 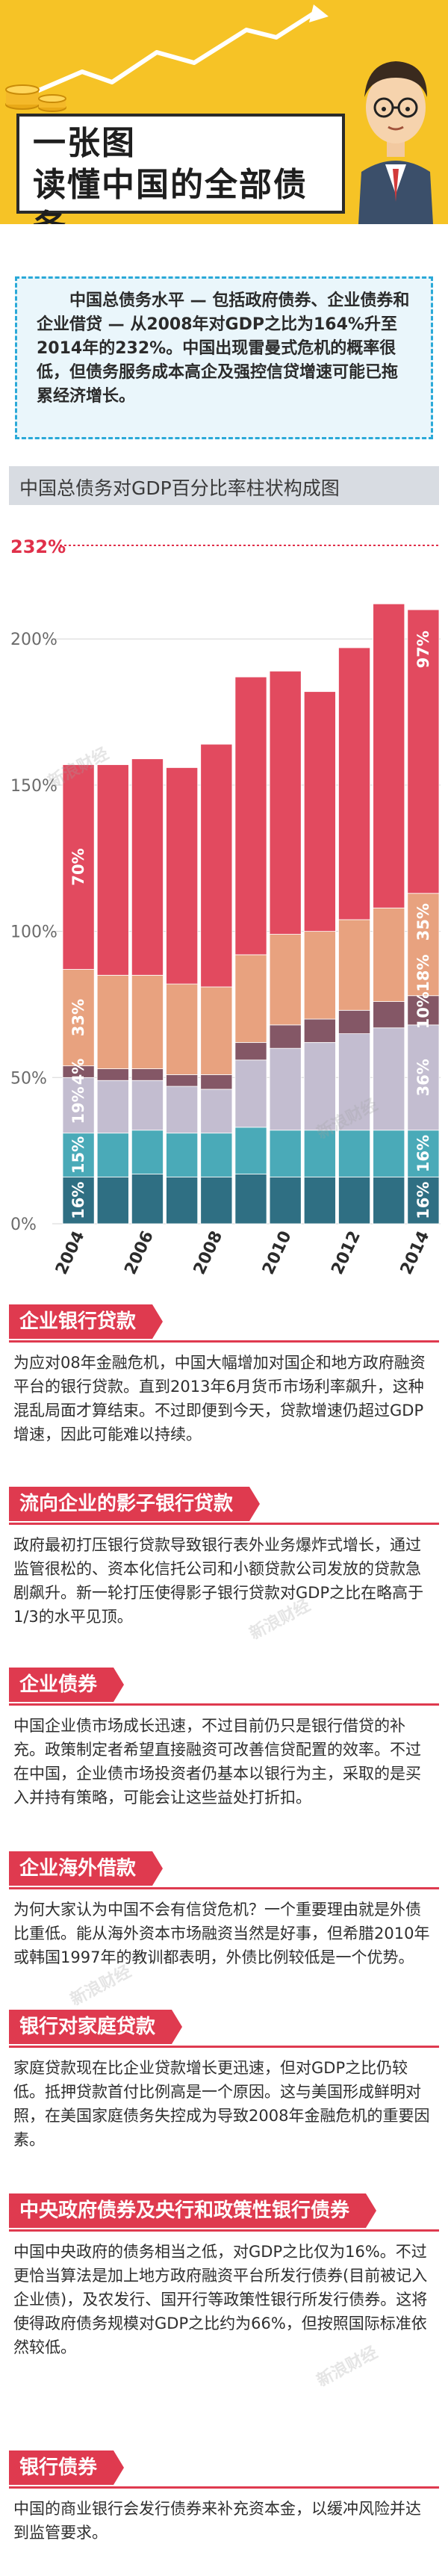 What do you see at coordinates (70, 1253) in the screenshot?
I see `x-tick-label: 2004` at bounding box center [70, 1253].